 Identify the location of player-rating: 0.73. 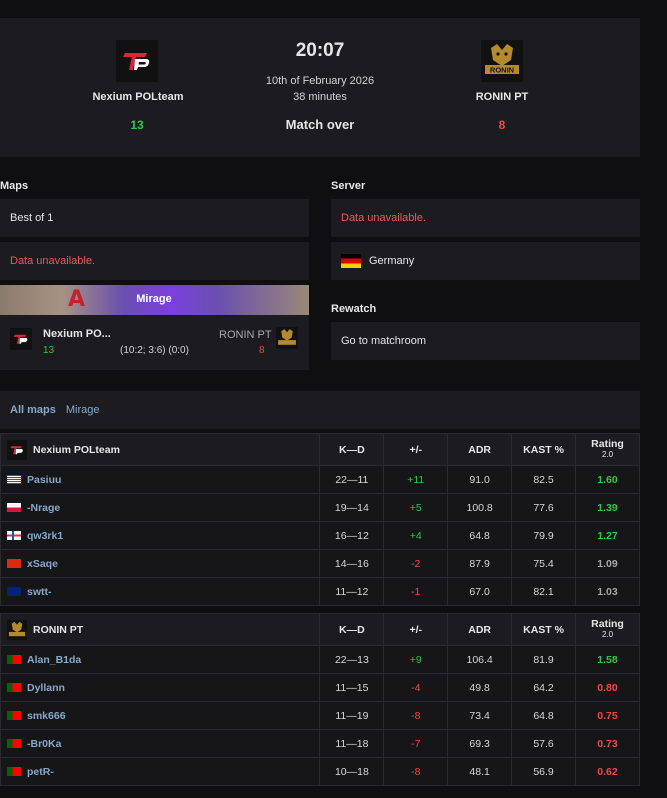
(607, 743).